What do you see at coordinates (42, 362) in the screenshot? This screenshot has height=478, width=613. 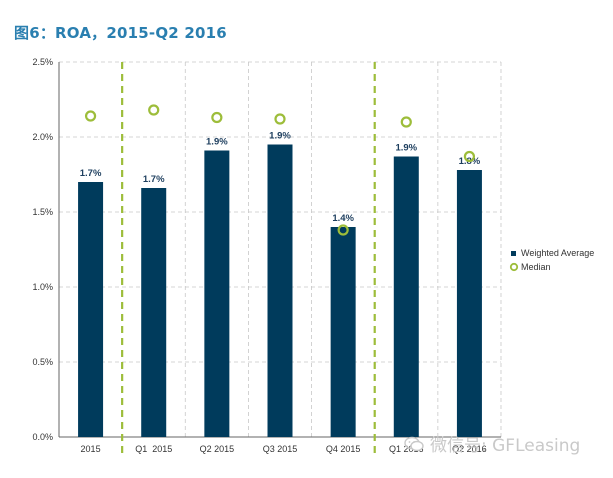 I see `y-tick-label: 0.5%` at bounding box center [42, 362].